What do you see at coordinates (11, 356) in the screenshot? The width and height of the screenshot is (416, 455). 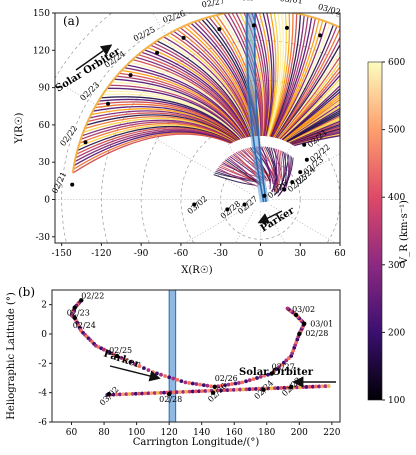 I see `y-axis-label-b: Heliographic Latitude (°)` at bounding box center [11, 356].